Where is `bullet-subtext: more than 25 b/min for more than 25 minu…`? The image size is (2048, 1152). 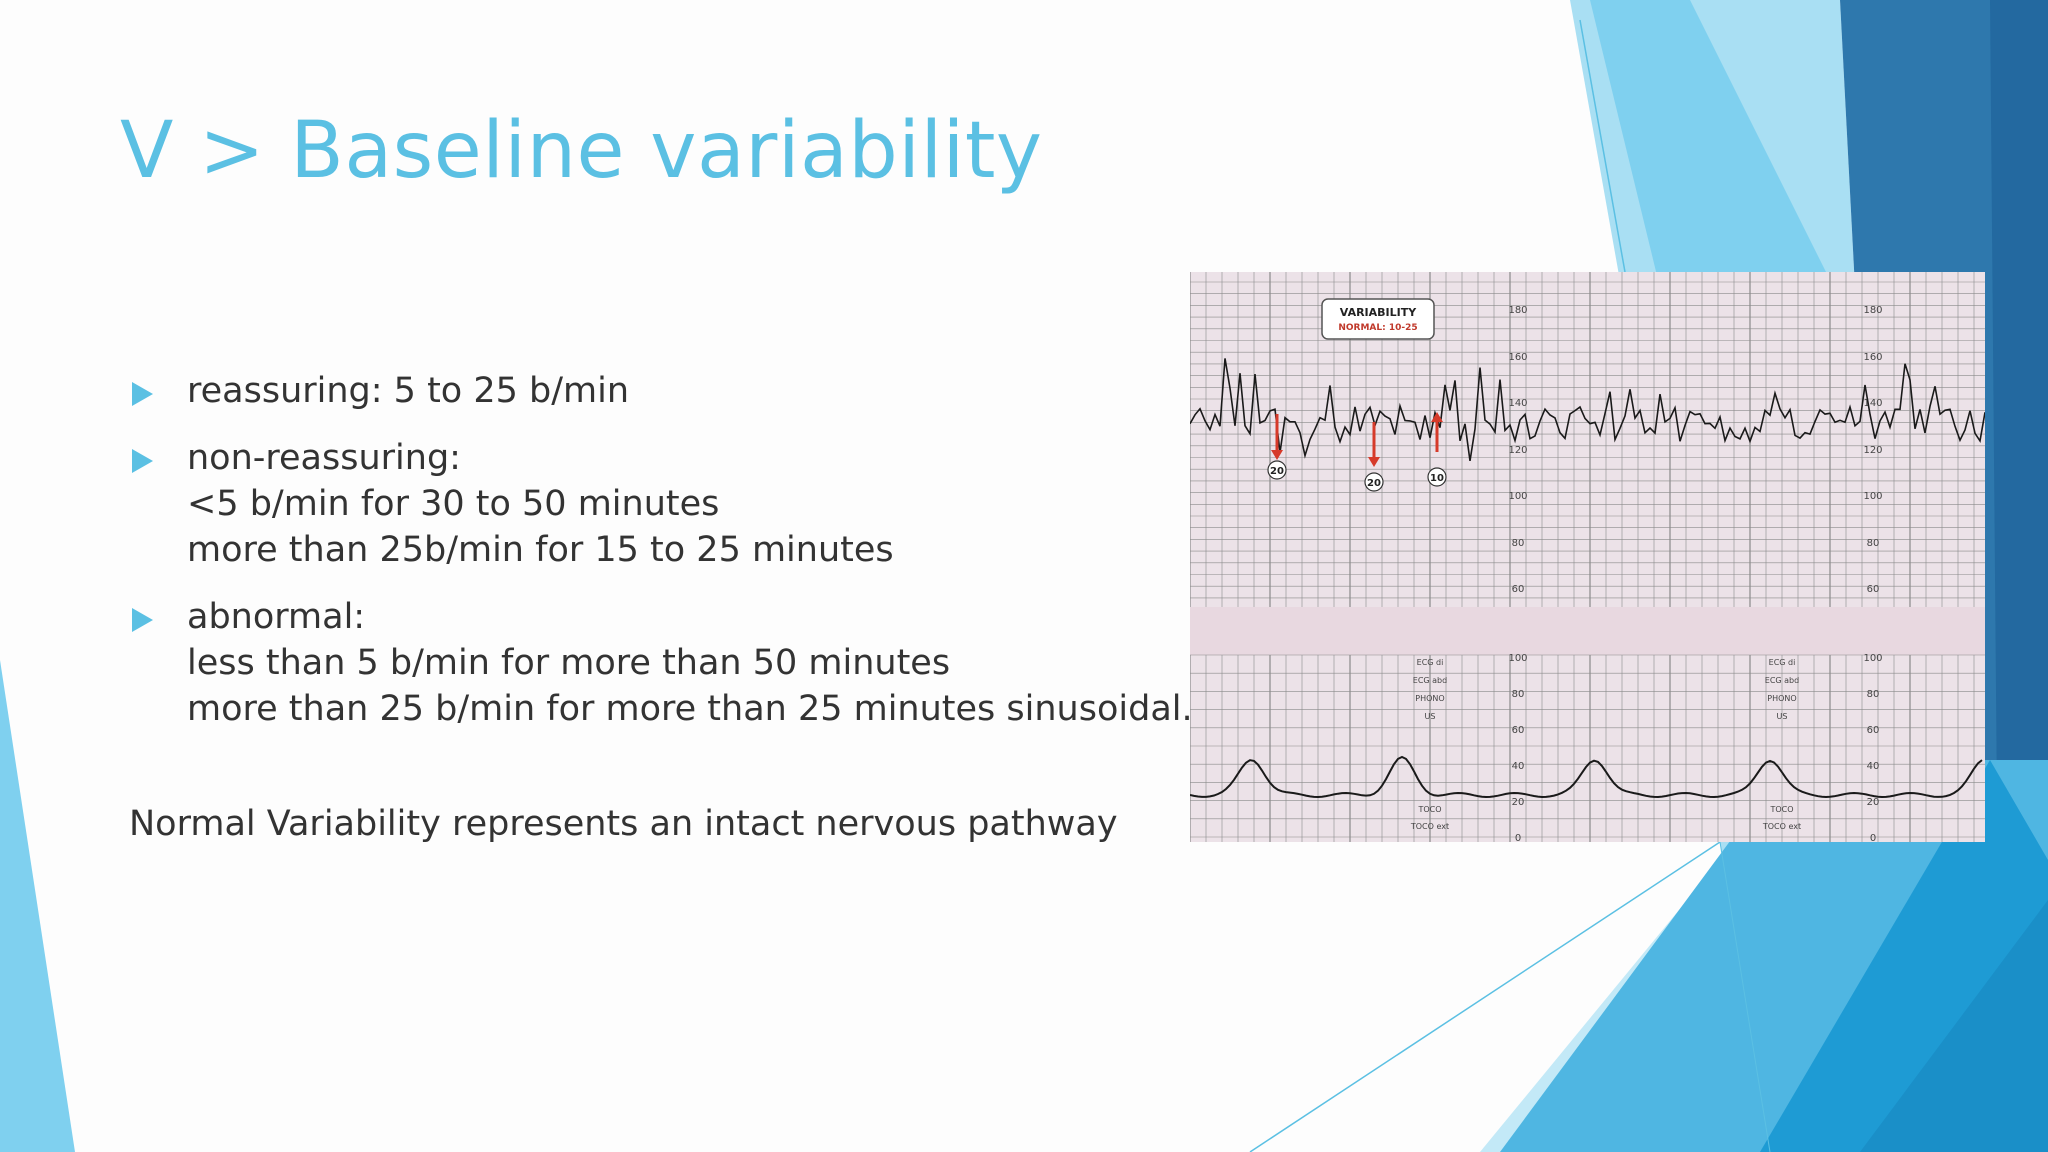 bullet-subtext: more than 25 b/min for more than 25 minu… is located at coordinates (690, 709).